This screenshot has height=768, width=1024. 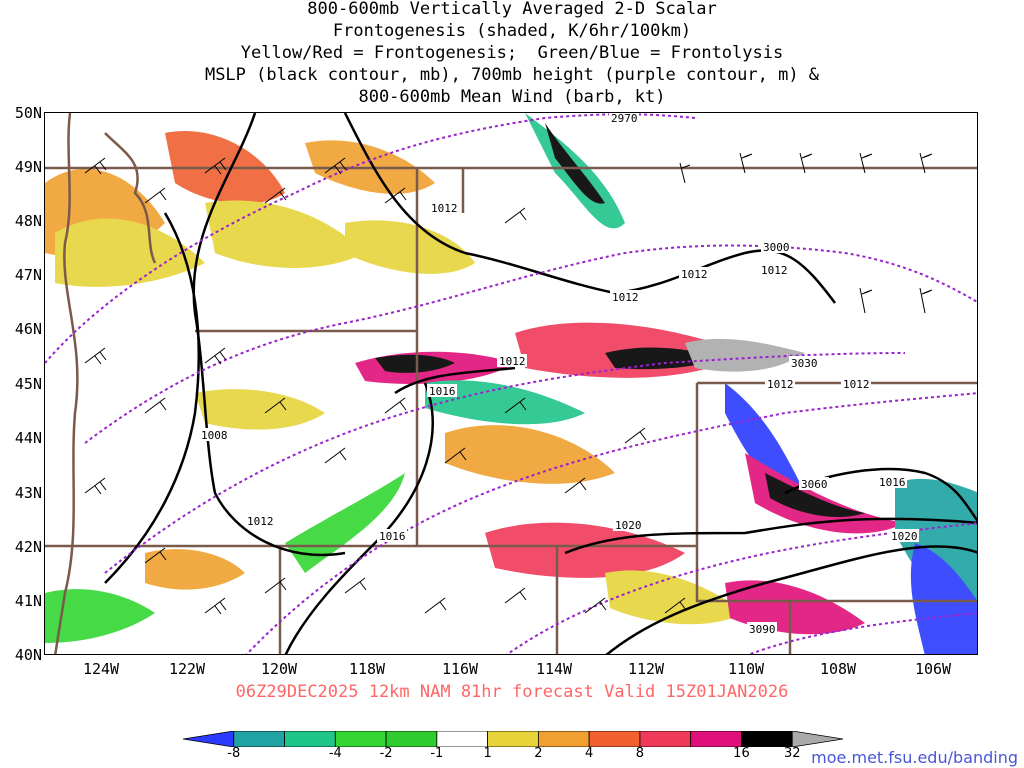 I want to click on coastline, so click(x=105, y=383).